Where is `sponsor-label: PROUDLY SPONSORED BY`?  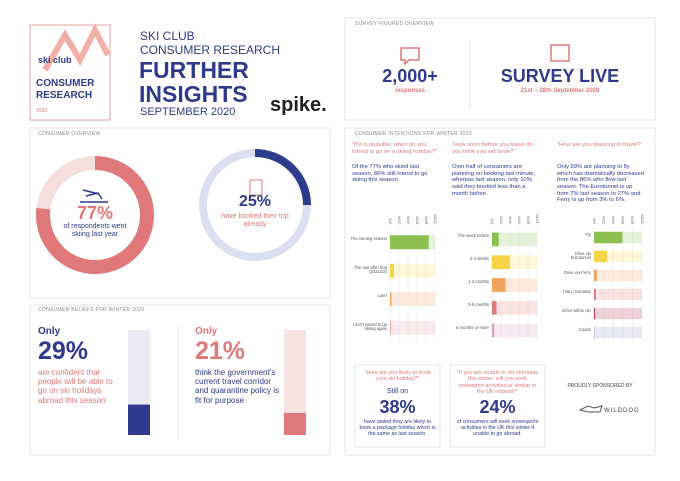 sponsor-label: PROUDLY SPONSORED BY is located at coordinates (600, 386).